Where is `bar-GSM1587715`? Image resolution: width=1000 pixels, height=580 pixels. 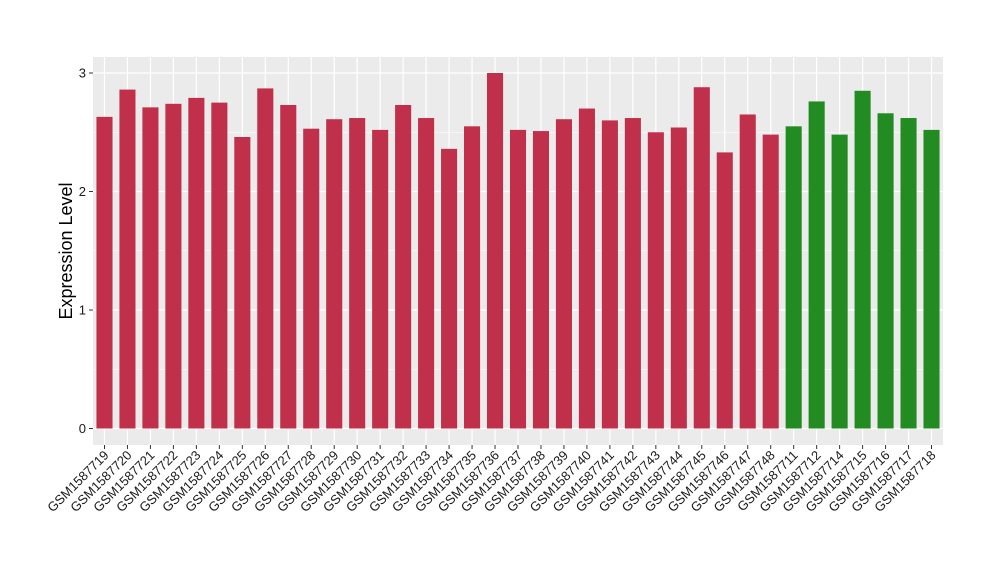 bar-GSM1587715 is located at coordinates (862, 259).